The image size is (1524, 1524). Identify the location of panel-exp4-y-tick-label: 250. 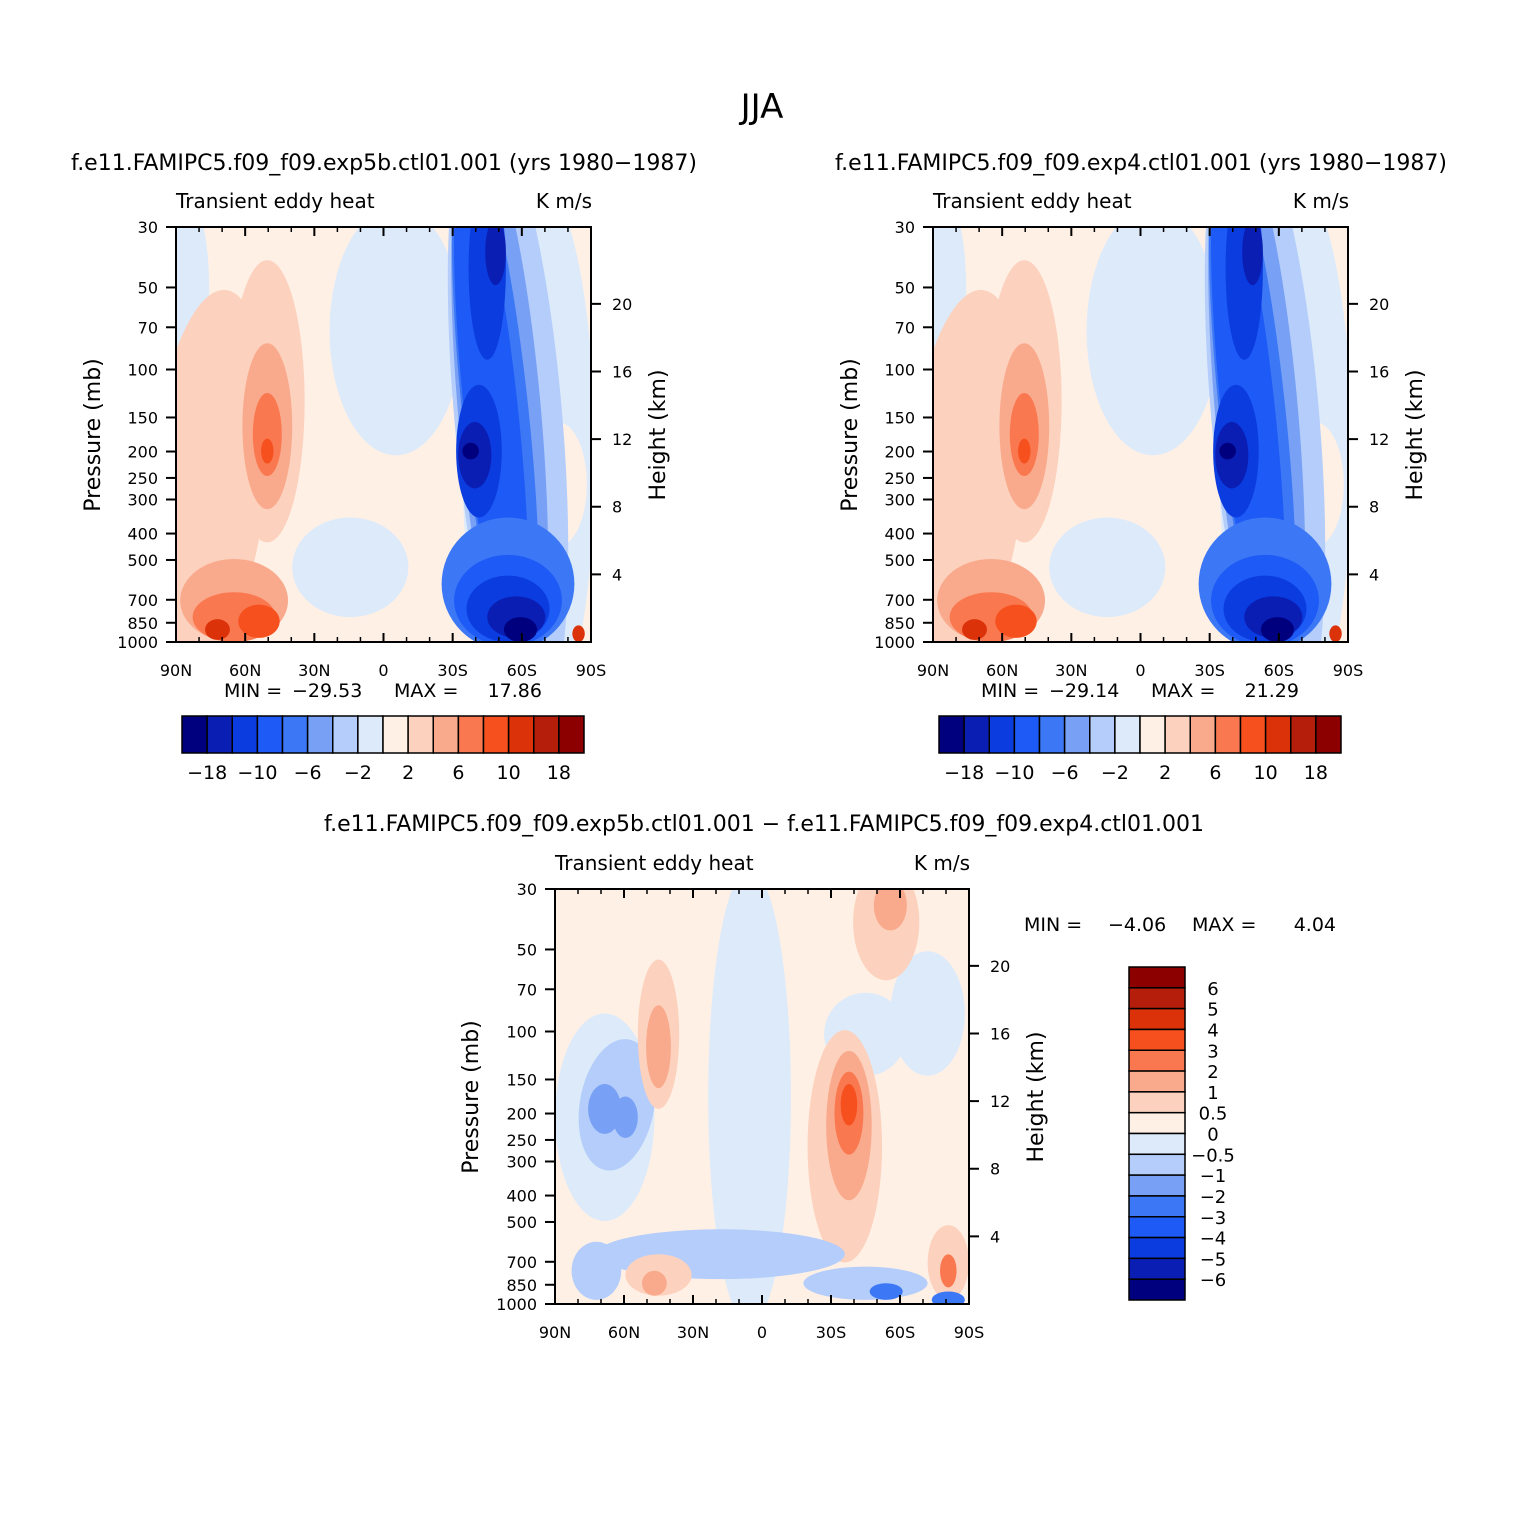
(899, 478).